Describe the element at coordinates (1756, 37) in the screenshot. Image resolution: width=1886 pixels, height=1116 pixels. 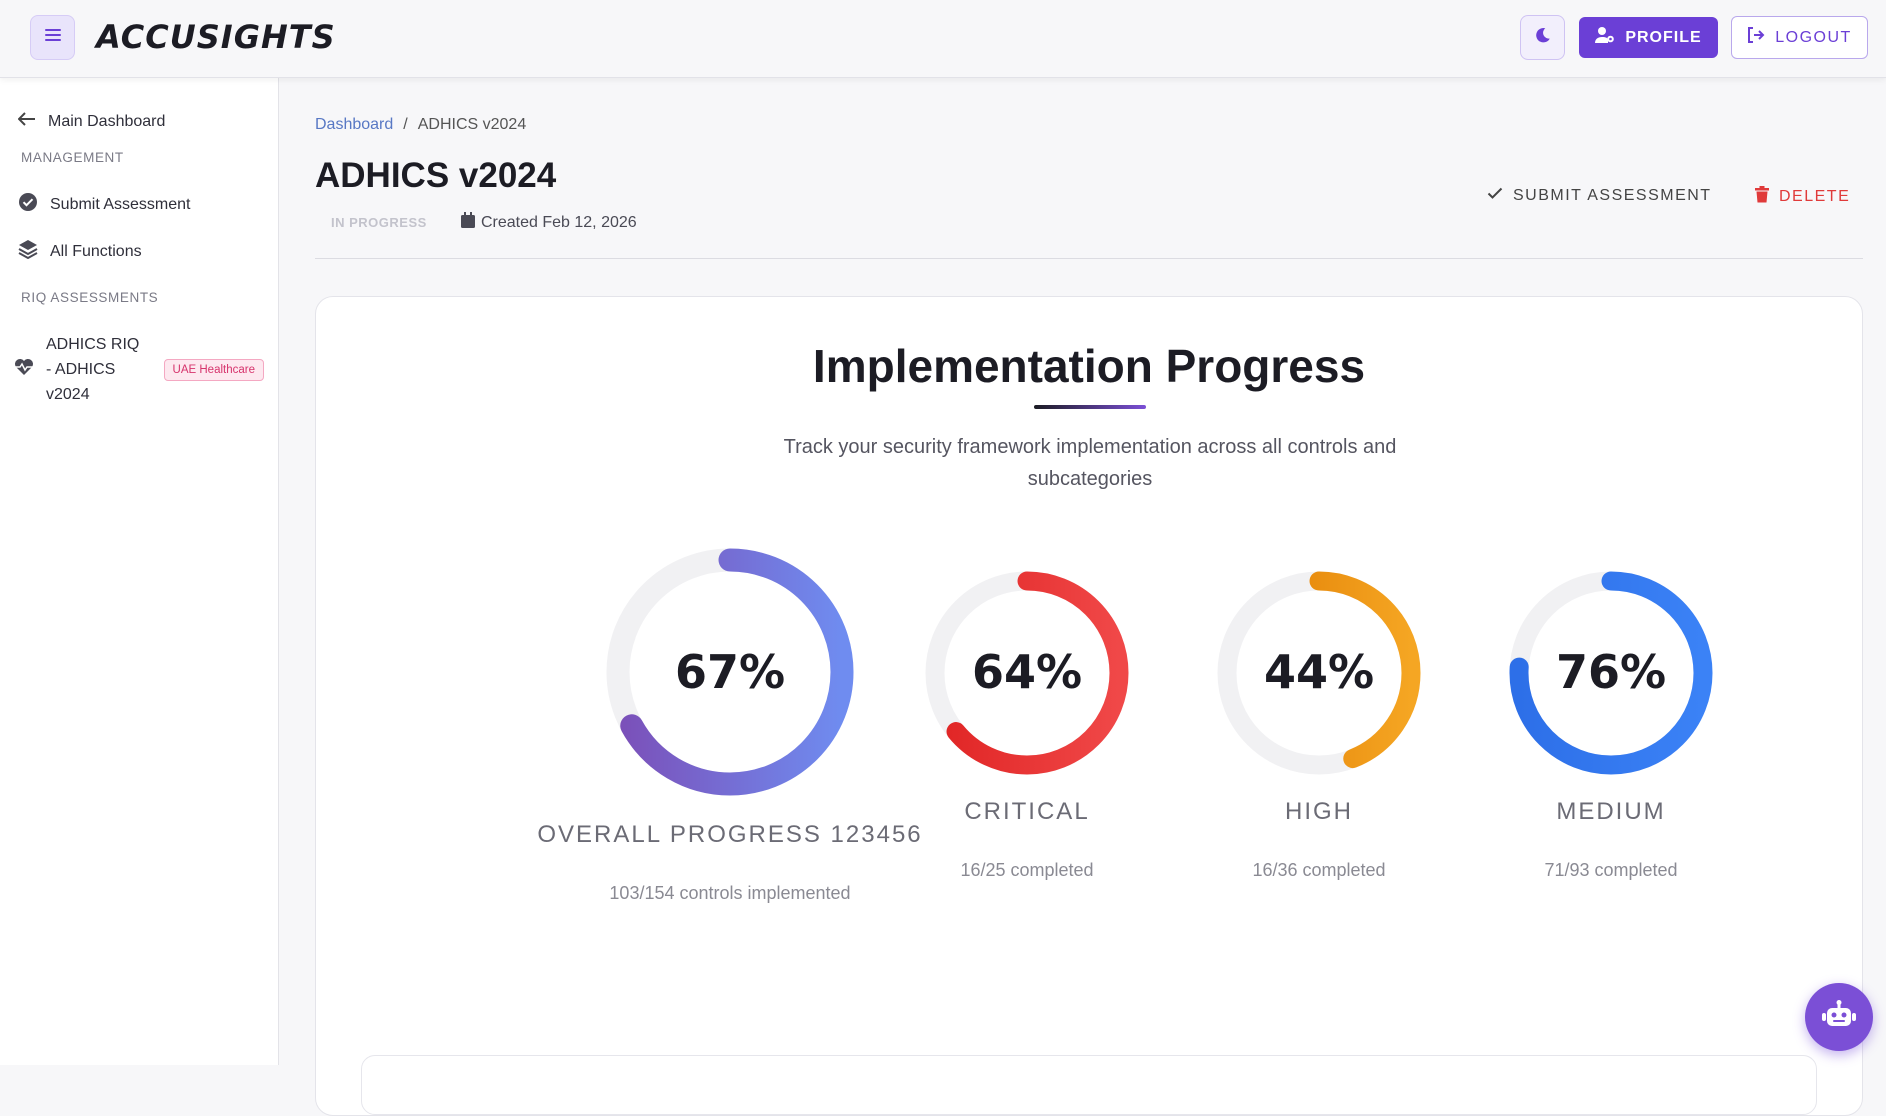
I see `logout-icon` at that location.